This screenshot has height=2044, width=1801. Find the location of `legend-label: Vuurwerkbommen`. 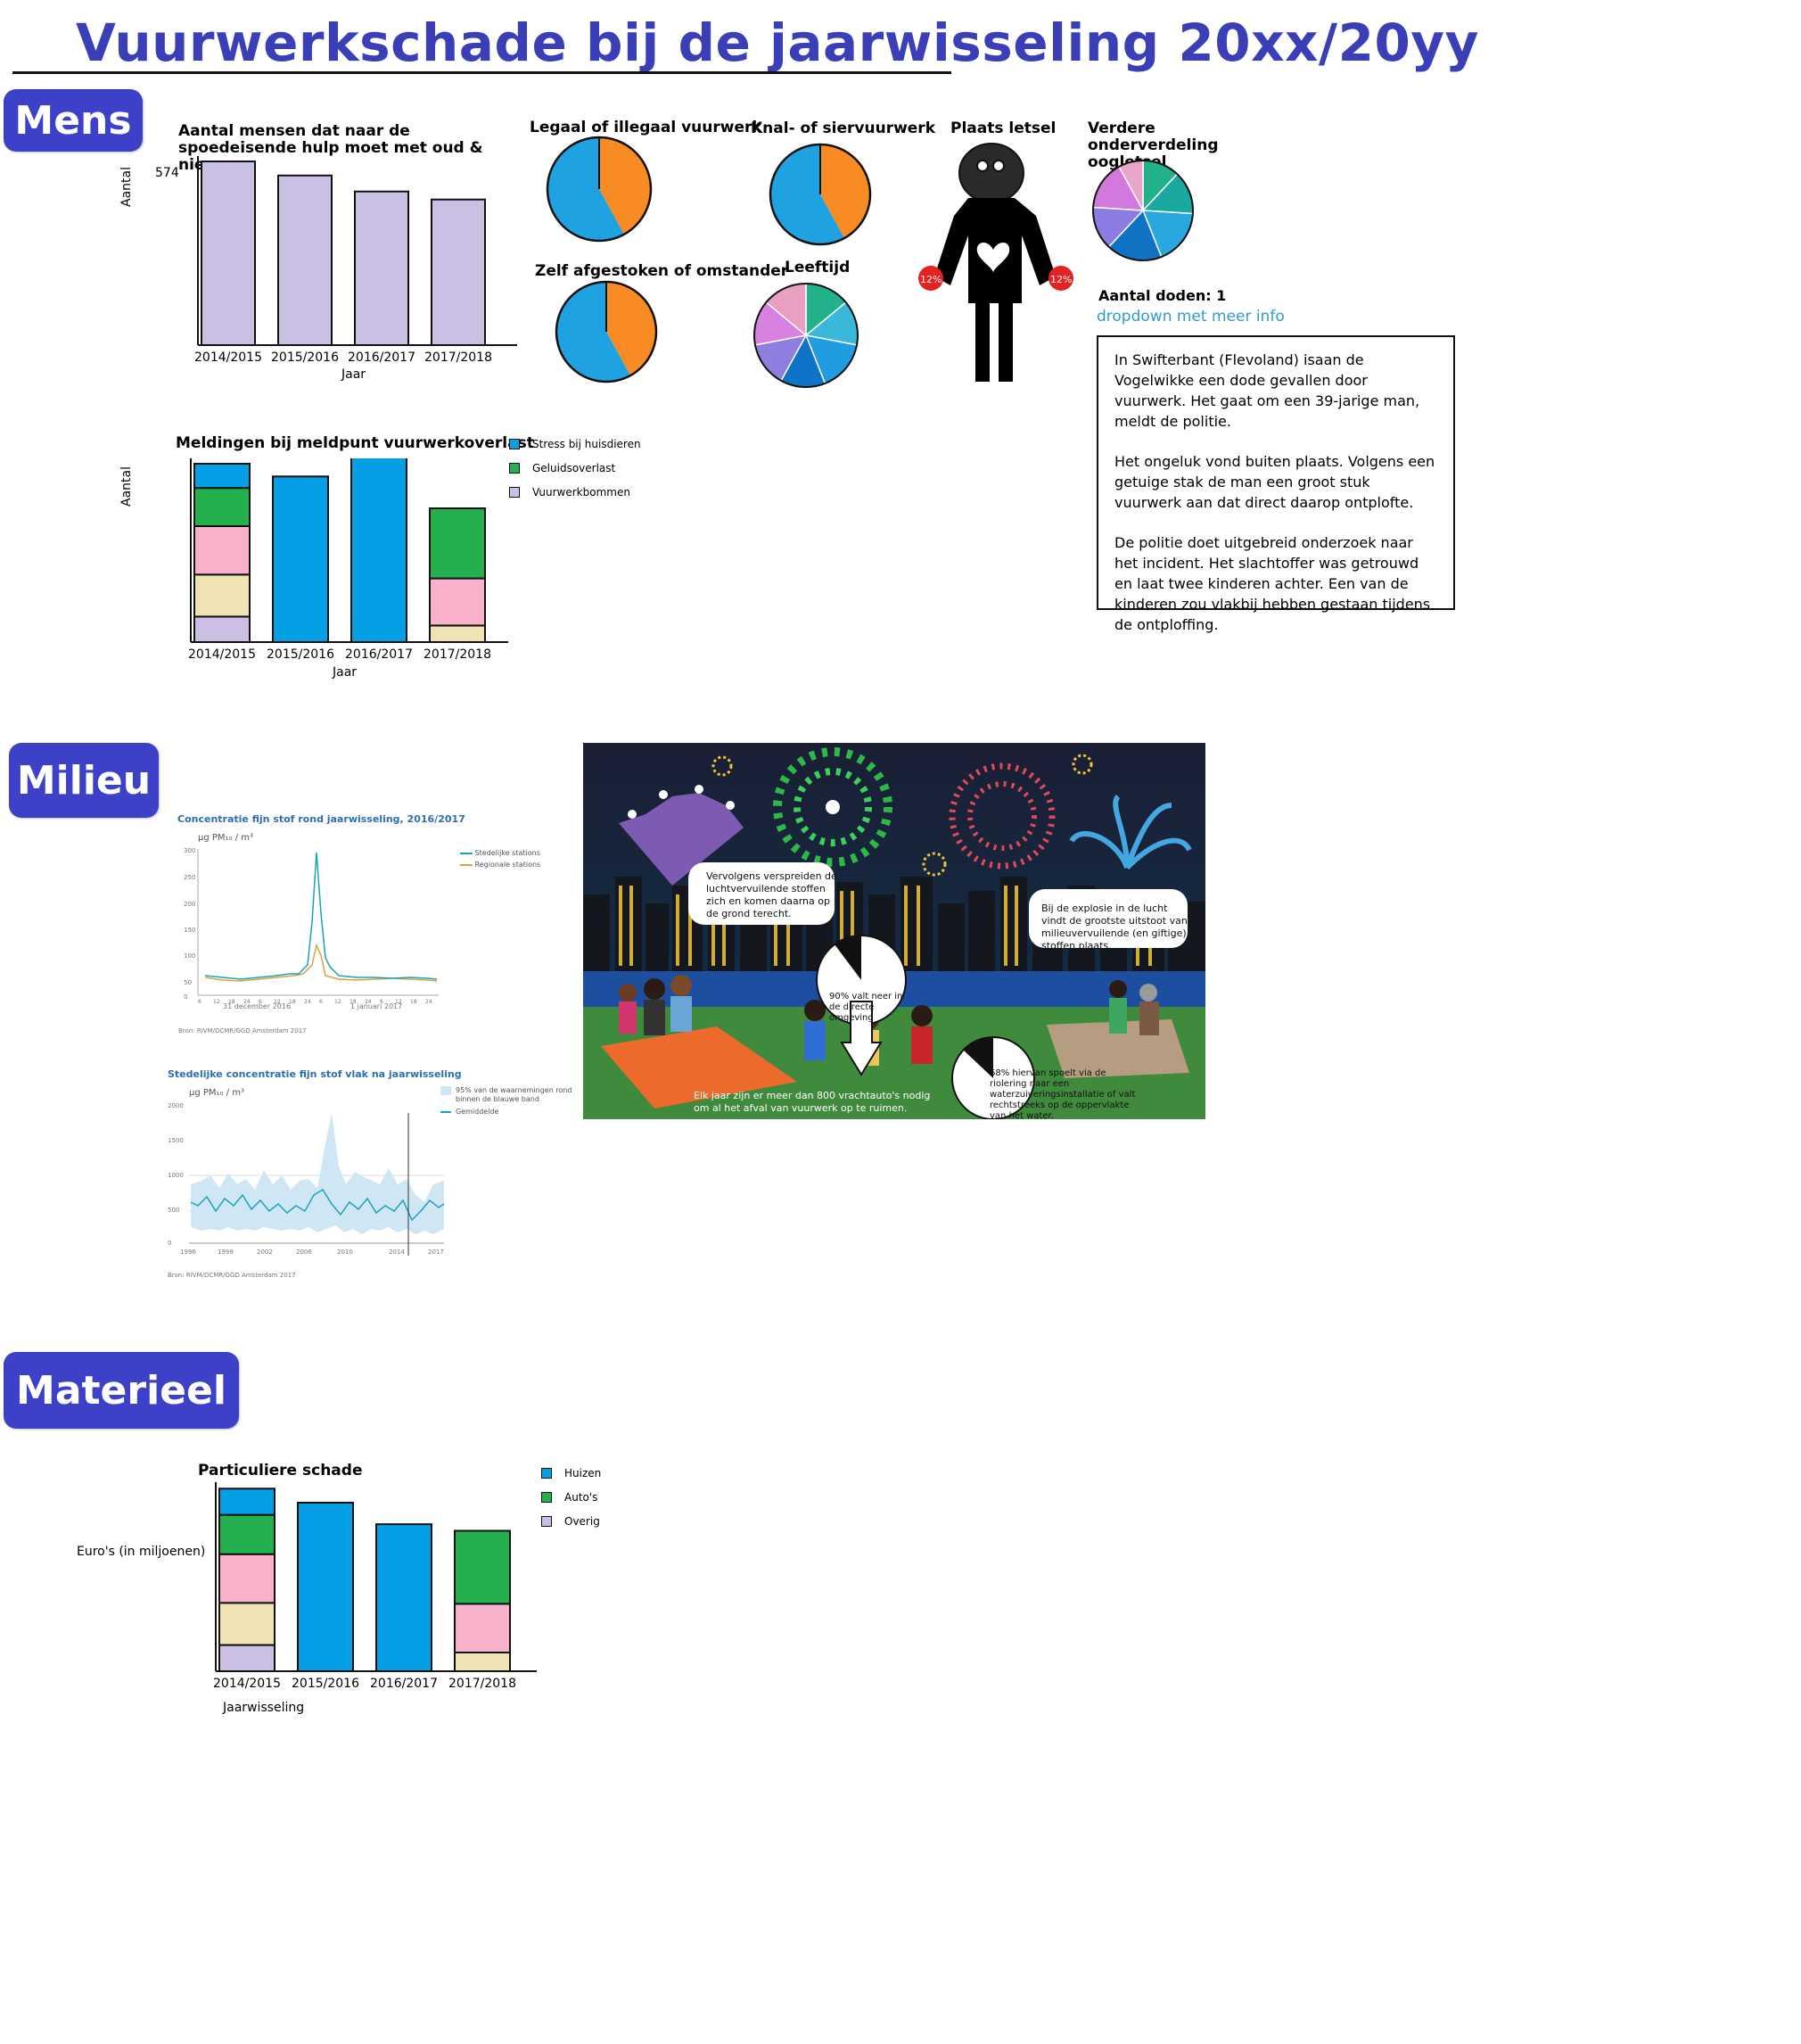

legend-label: Vuurwerkbommen is located at coordinates (581, 493).